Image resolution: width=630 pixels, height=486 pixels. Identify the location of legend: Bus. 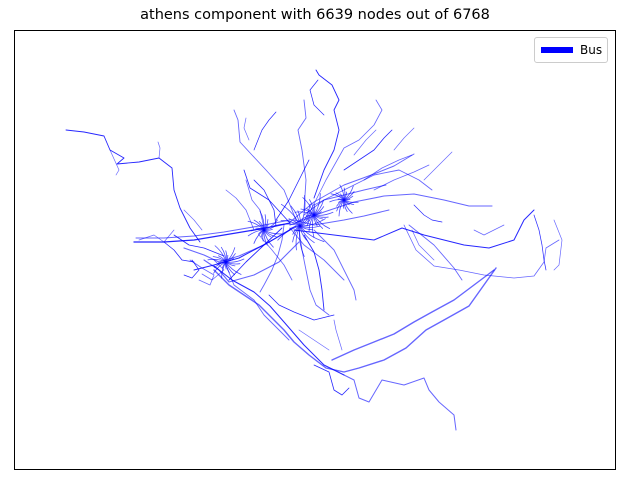
(571, 50).